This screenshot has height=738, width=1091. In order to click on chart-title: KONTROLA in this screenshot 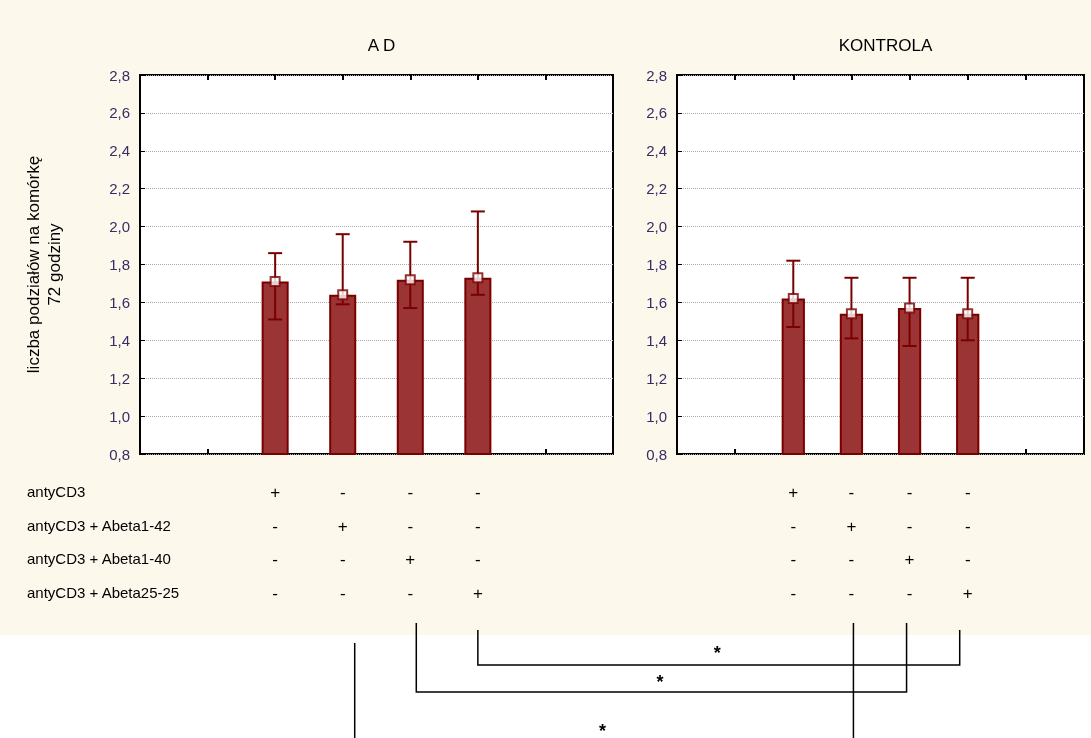, I will do `click(885, 45)`.